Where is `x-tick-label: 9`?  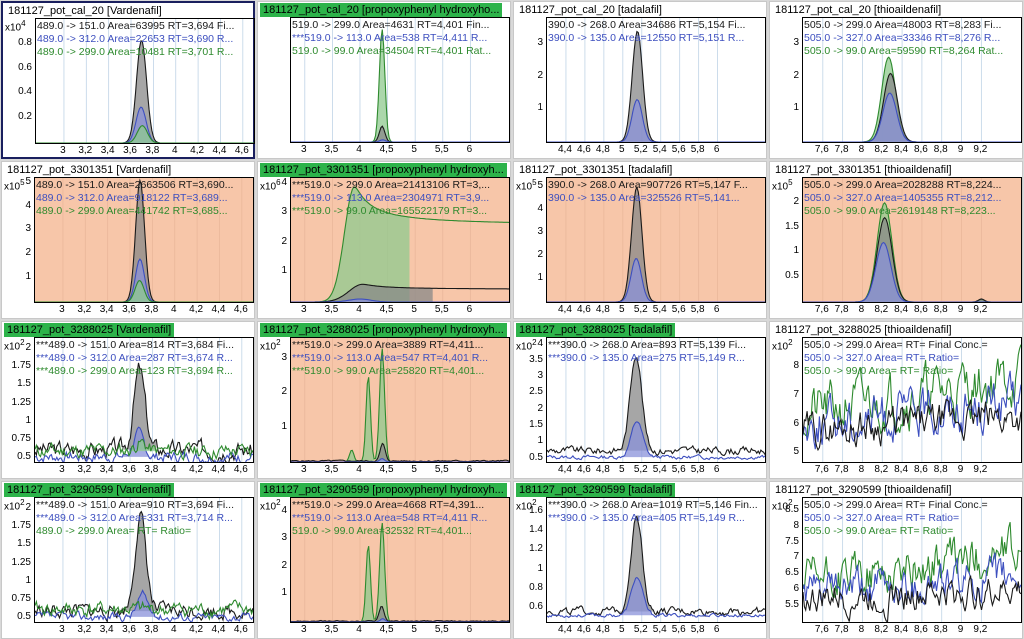 x-tick-label: 9 is located at coordinates (960, 149).